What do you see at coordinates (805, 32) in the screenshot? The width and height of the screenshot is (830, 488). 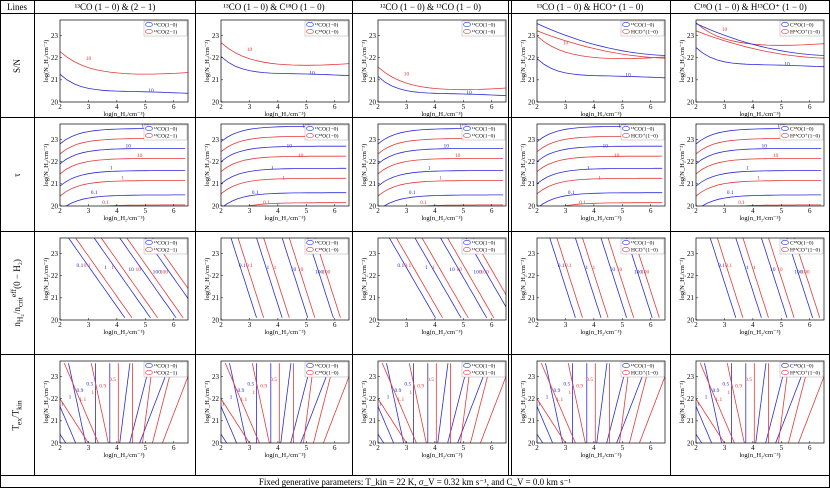 I see `legend-label: H¹³CO⁺(1−0)` at bounding box center [805, 32].